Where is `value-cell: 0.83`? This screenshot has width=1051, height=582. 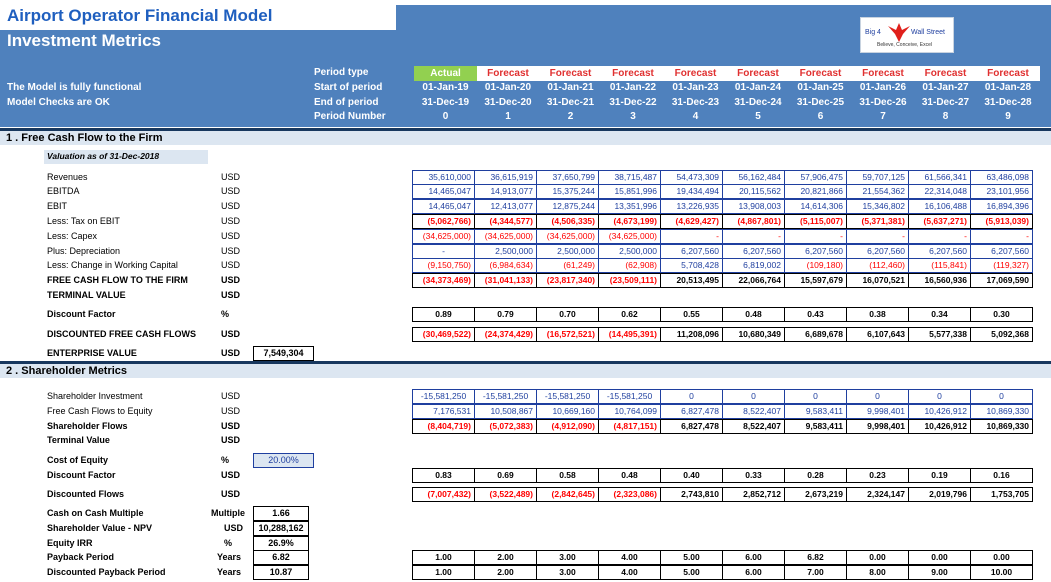
value-cell: 0.83 is located at coordinates (443, 475).